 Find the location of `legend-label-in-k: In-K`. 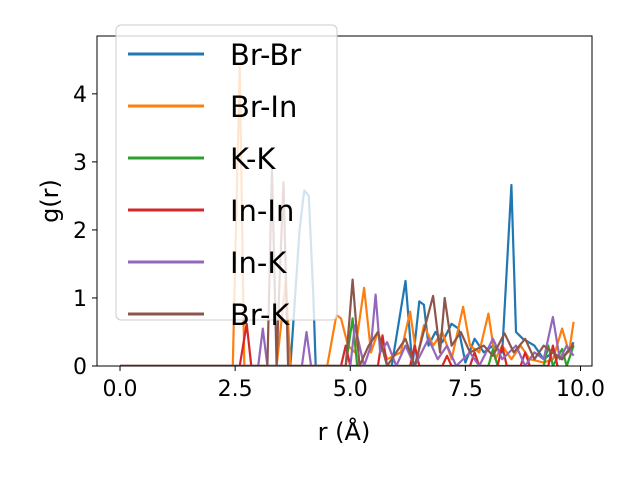

legend-label-in-k: In-K is located at coordinates (258, 263).